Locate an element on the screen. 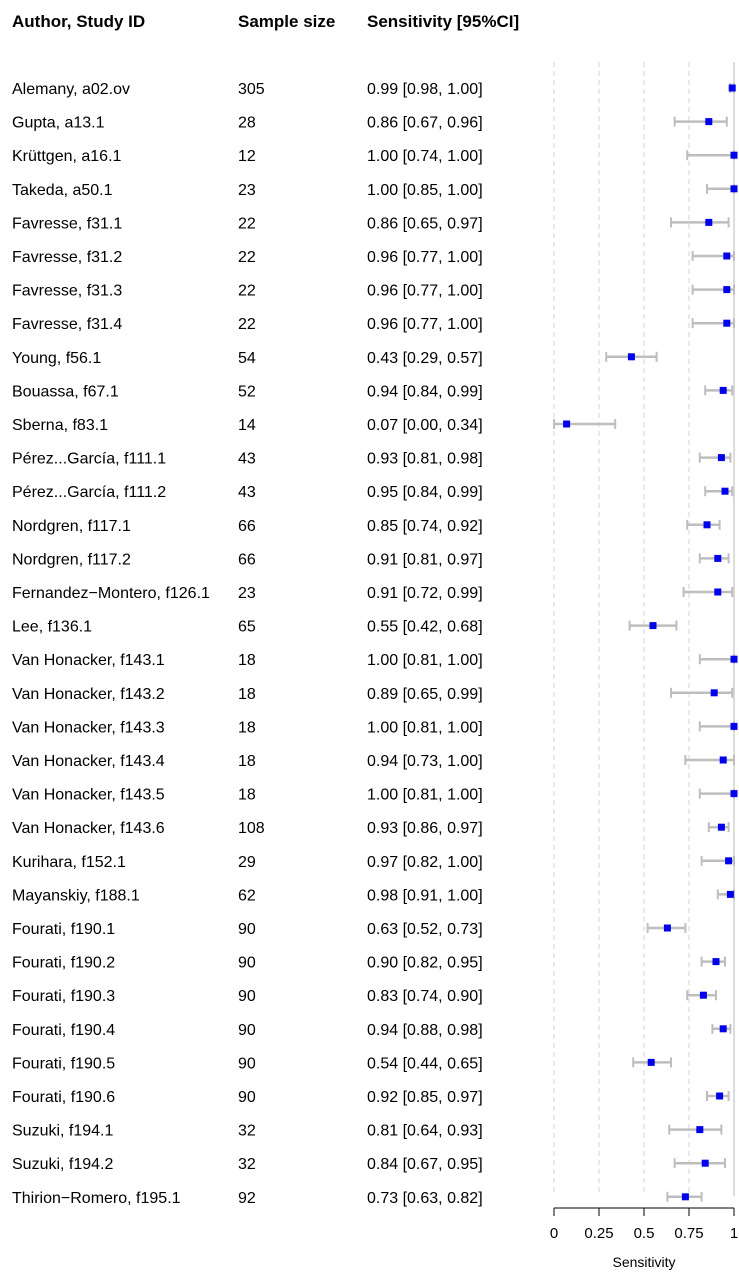 This screenshot has height=1273, width=739. study-name: Bouassa, f67.1 is located at coordinates (65, 391).